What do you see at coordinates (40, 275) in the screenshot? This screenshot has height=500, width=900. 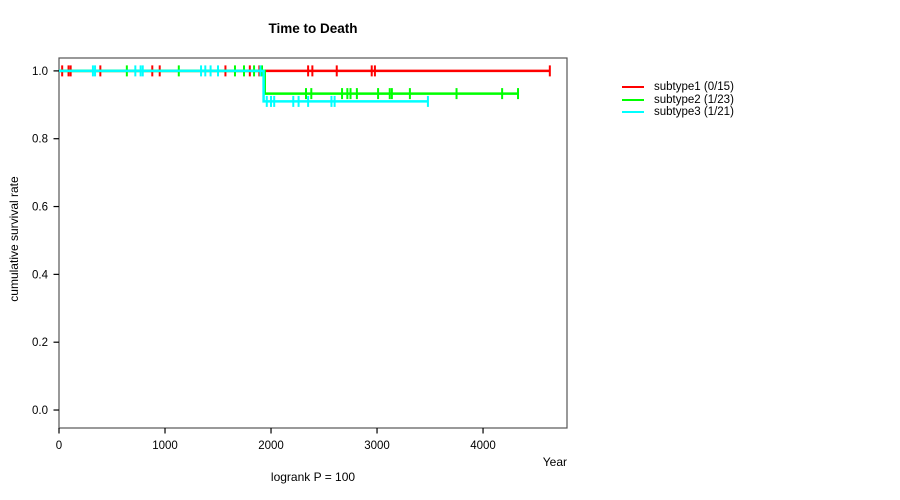 I see `y-tick-label: 0.4` at bounding box center [40, 275].